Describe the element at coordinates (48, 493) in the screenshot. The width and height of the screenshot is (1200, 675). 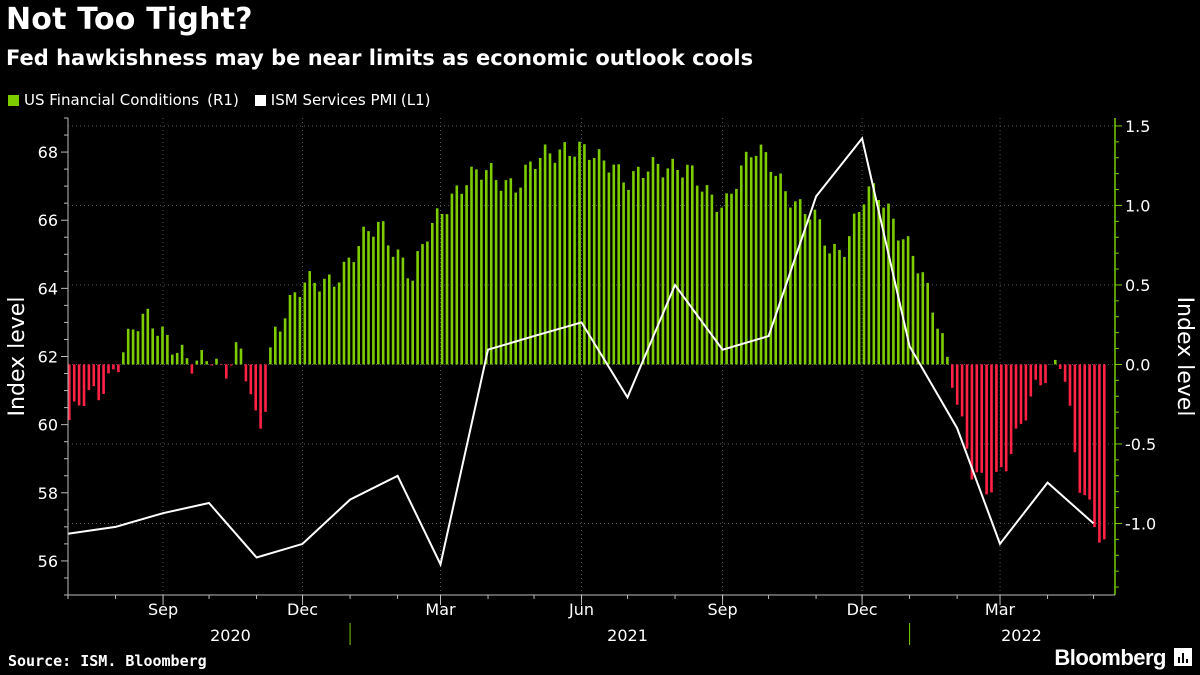
I see `left-axis-tick-label-1: 58` at that location.